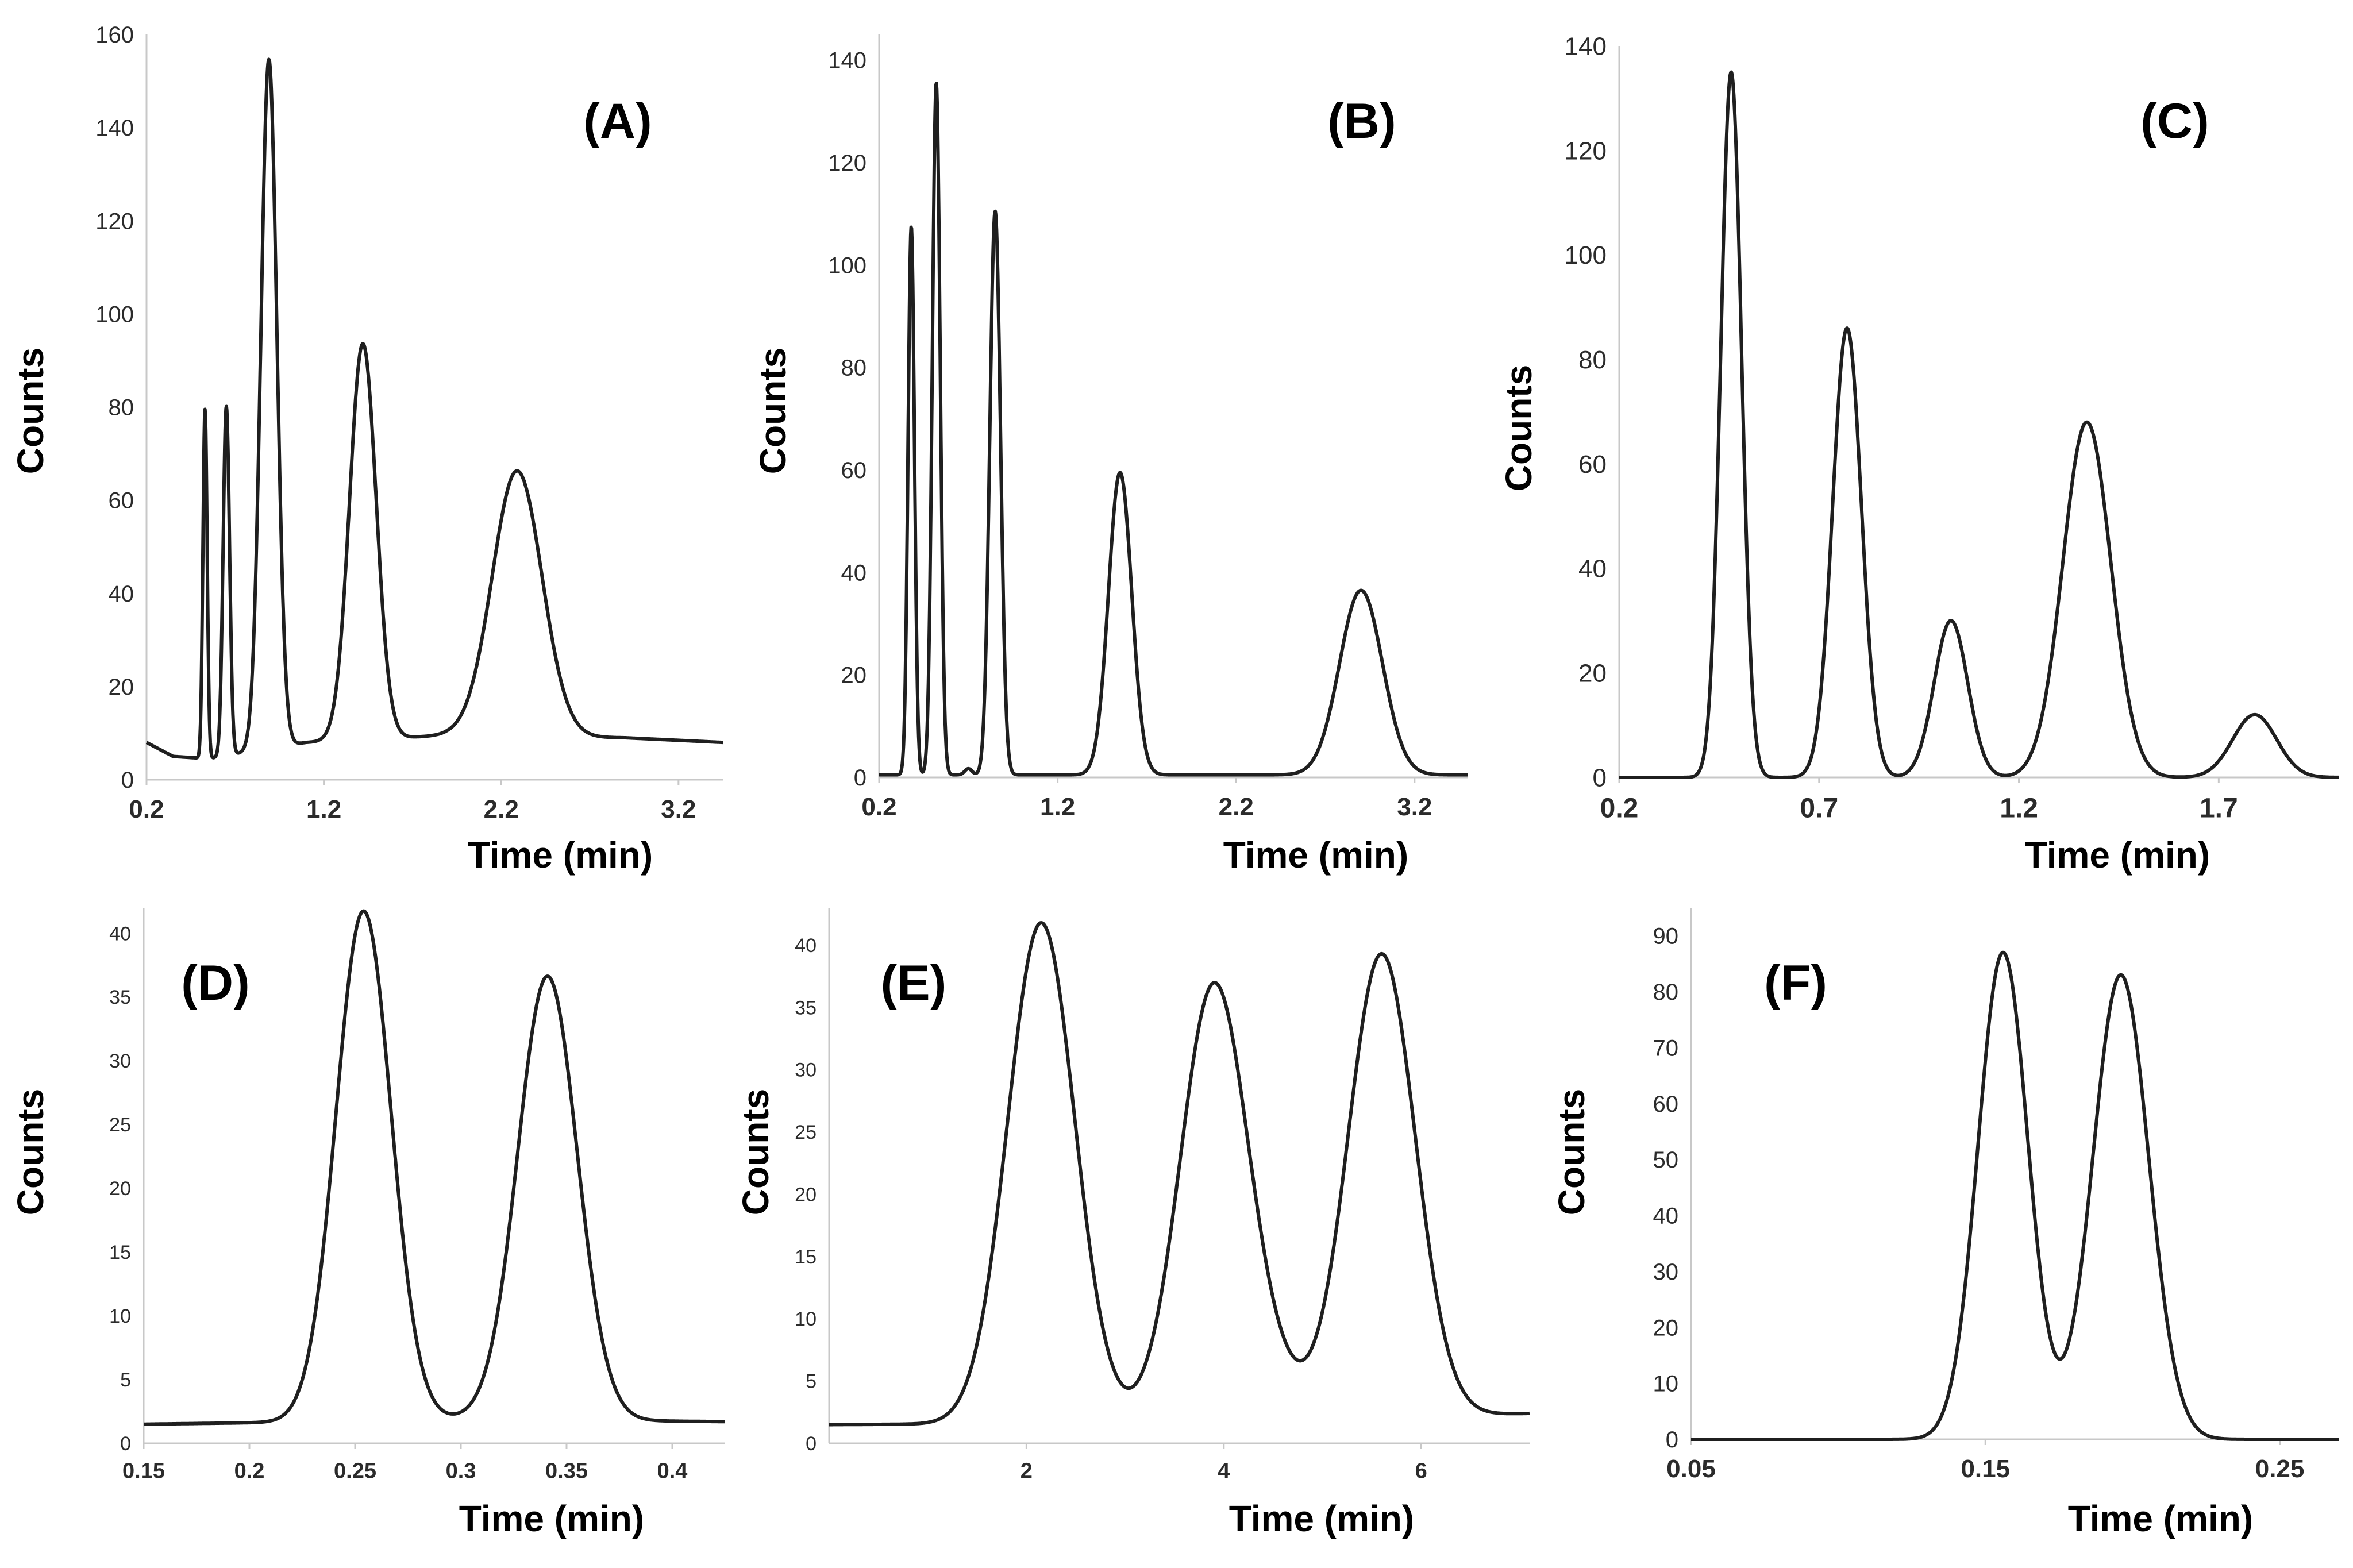 The height and width of the screenshot is (1568, 2353). I want to click on x-tick-label: 6, so click(1421, 1471).